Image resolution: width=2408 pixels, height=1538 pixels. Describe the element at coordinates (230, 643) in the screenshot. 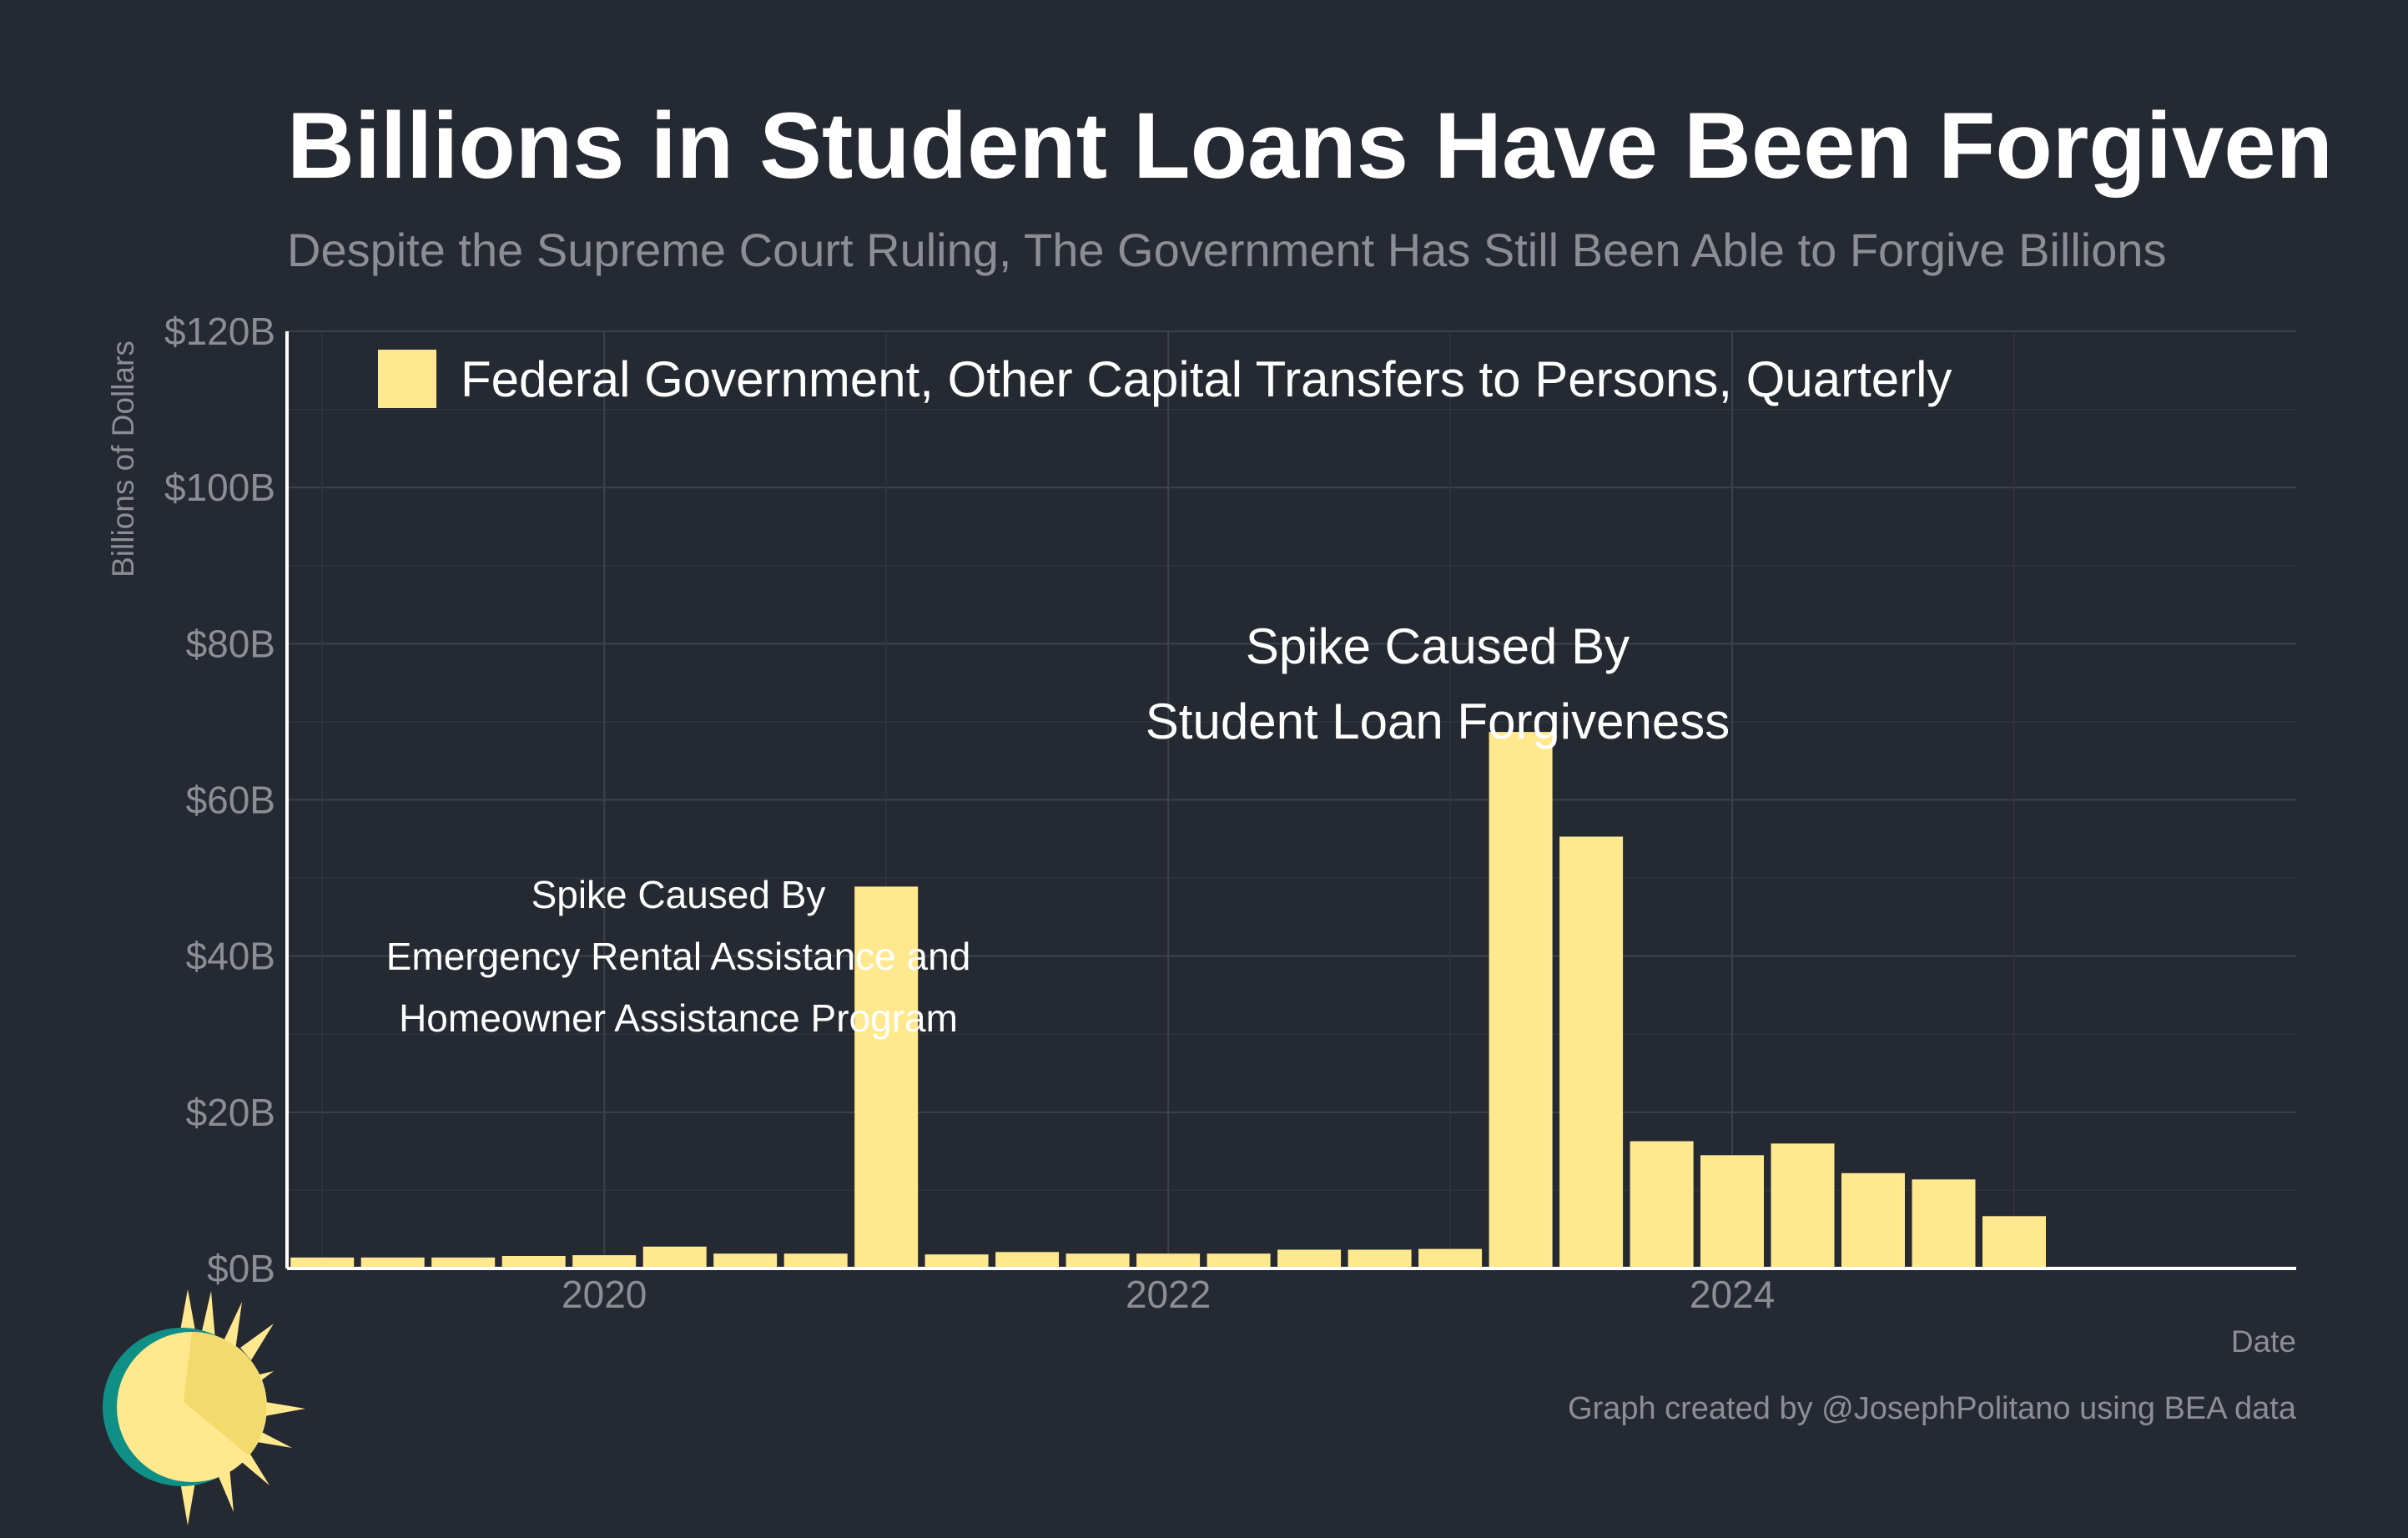

I see `y-tick-label: $80B` at that location.